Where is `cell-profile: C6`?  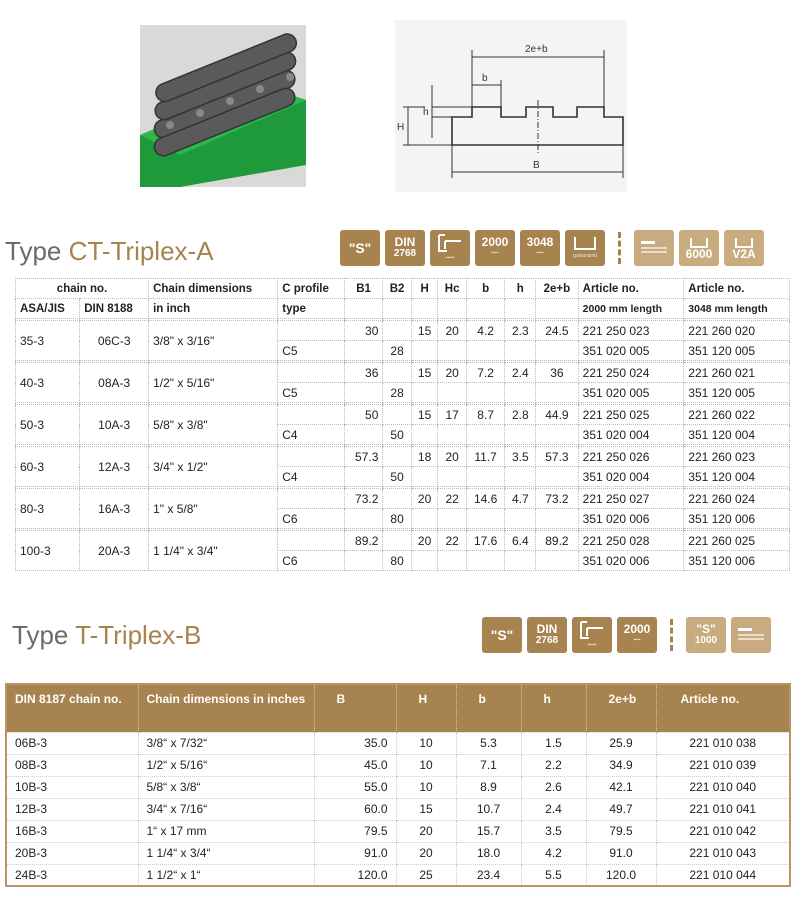 cell-profile: C6 is located at coordinates (311, 518).